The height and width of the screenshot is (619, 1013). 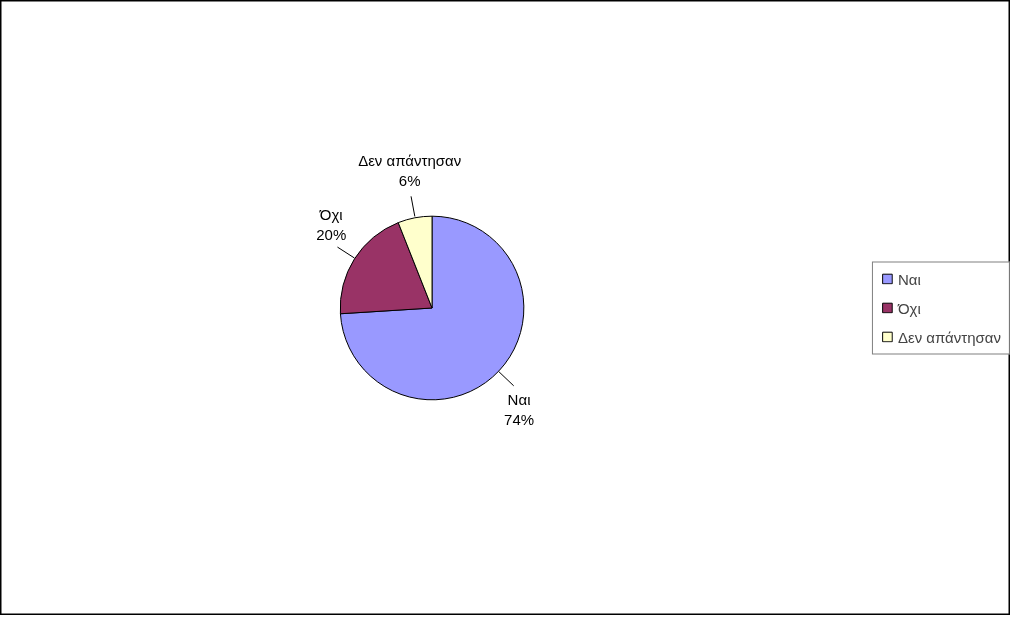 What do you see at coordinates (909, 278) in the screenshot?
I see `legend-label: Ναι` at bounding box center [909, 278].